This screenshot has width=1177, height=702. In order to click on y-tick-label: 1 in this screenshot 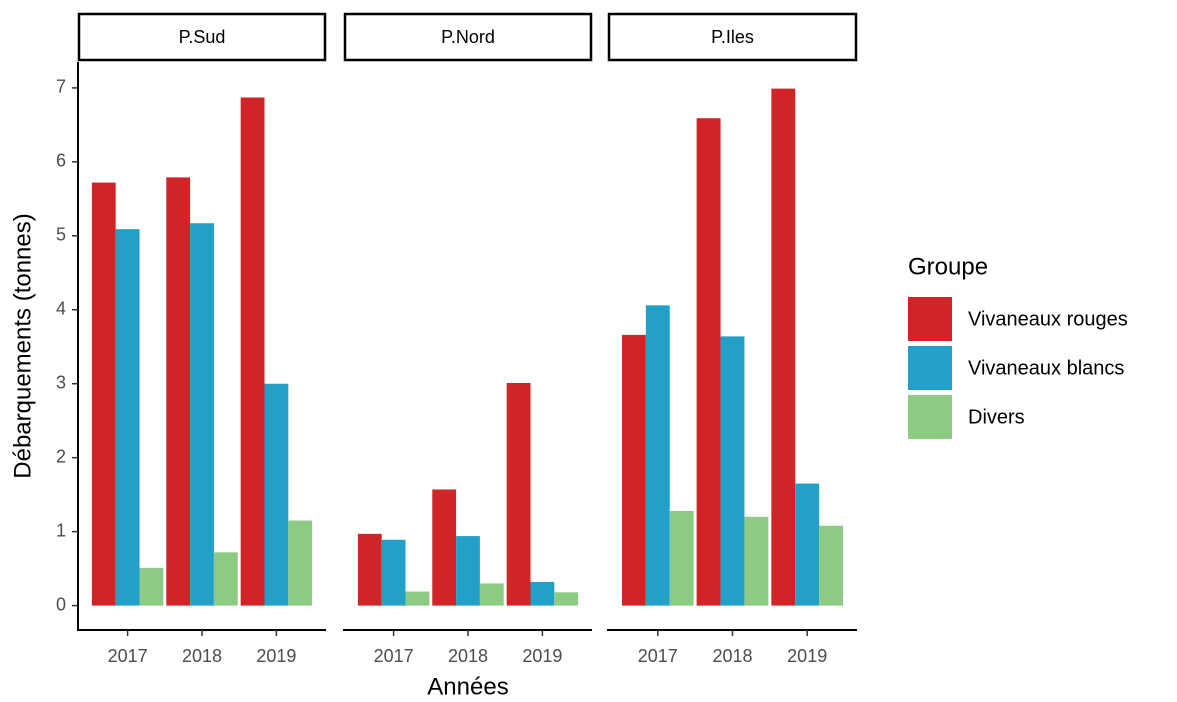, I will do `click(61, 530)`.